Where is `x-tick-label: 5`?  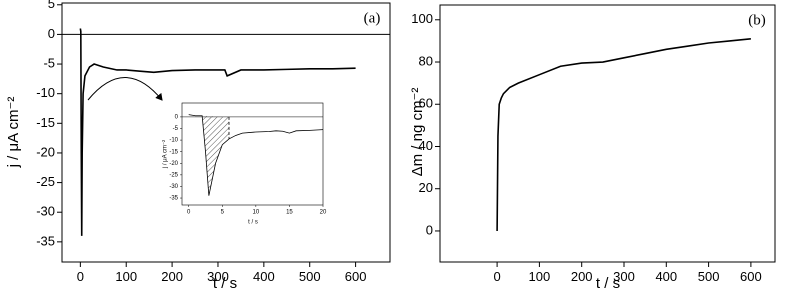 x-tick-label: 5 is located at coordinates (223, 212).